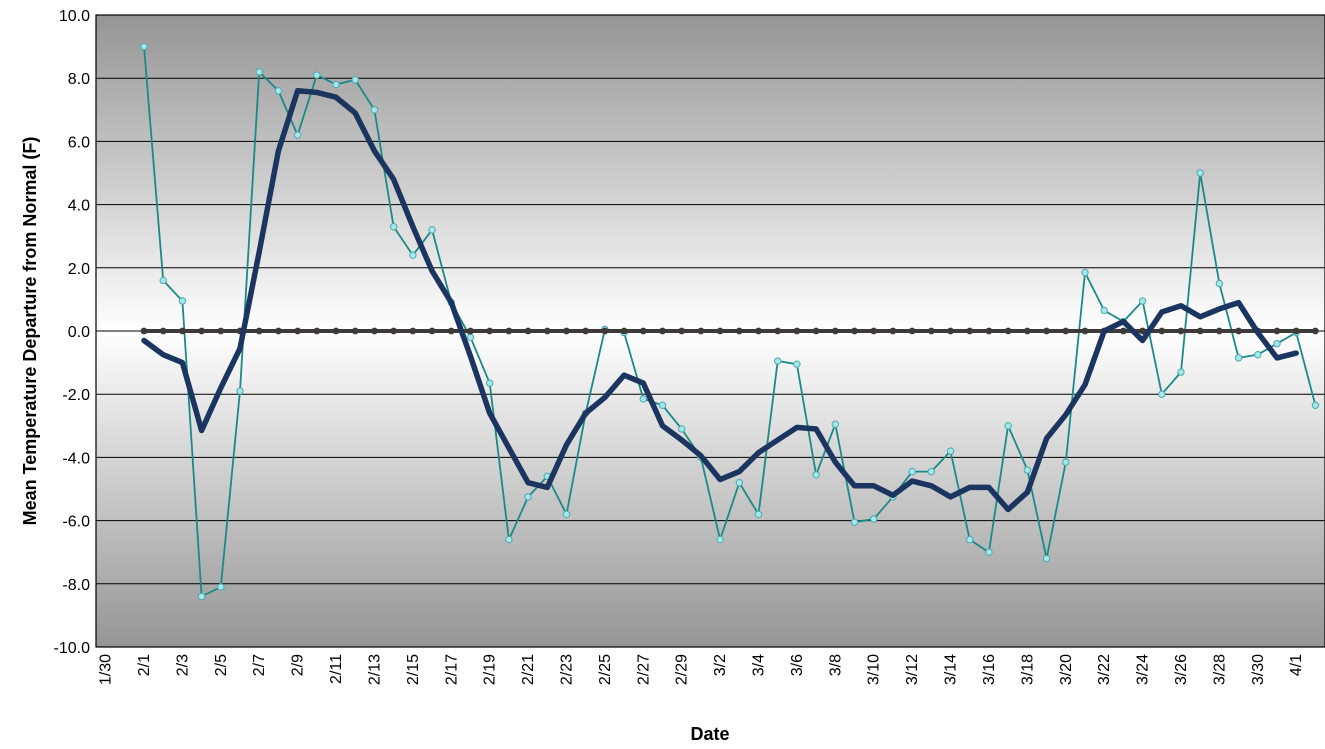  Describe the element at coordinates (79, 269) in the screenshot. I see `y-tick-label: 2.0` at that location.